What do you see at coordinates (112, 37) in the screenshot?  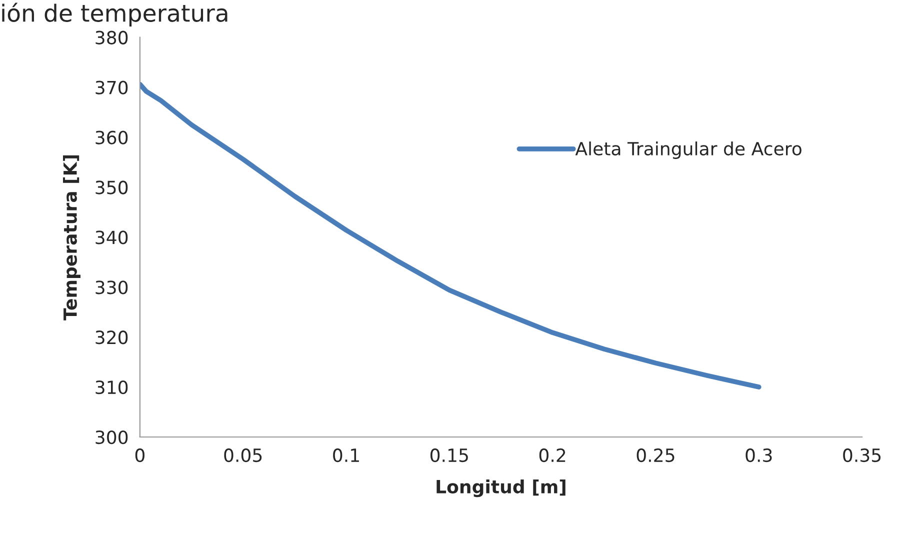 I see `y-tick-label: 380` at bounding box center [112, 37].